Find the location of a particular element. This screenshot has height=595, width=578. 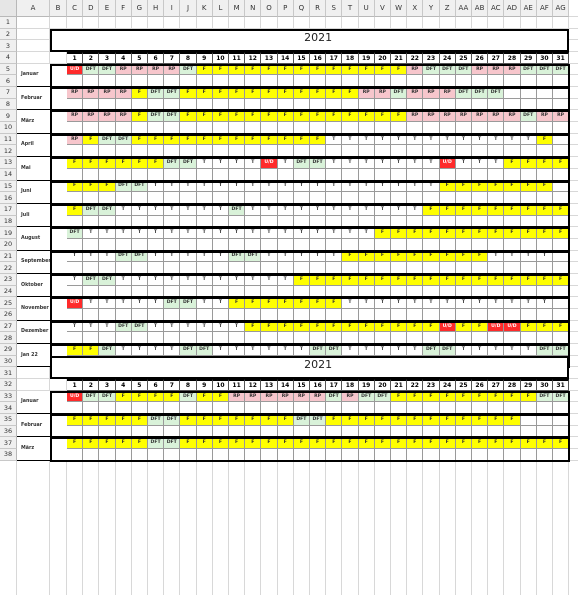

row-header: 7 is located at coordinates (8, 93).